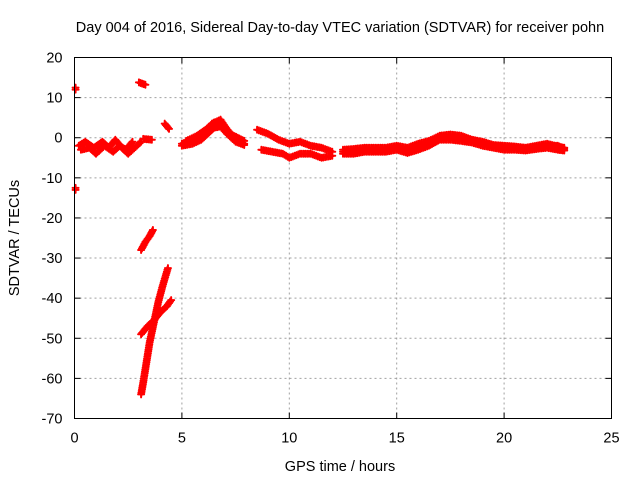 Image resolution: width=640 pixels, height=480 pixels. Describe the element at coordinates (54, 99) in the screenshot. I see `y-tick-label: 10` at that location.